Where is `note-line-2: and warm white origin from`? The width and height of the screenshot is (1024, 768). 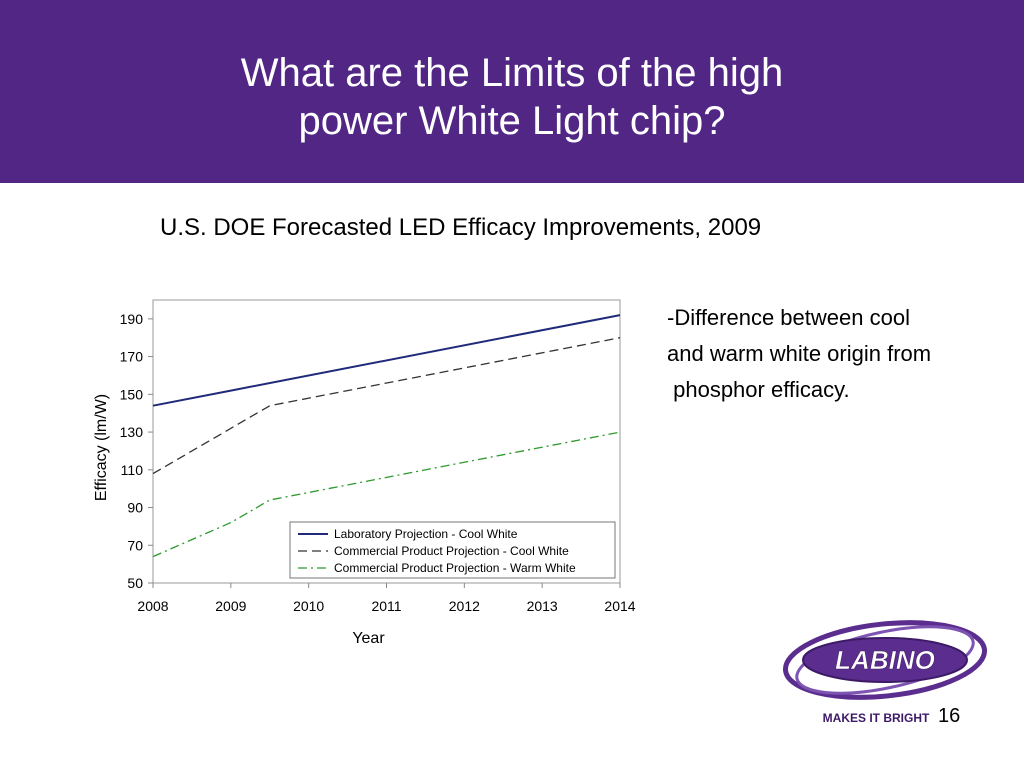
note-line-2: and warm white origin from is located at coordinates (799, 353).